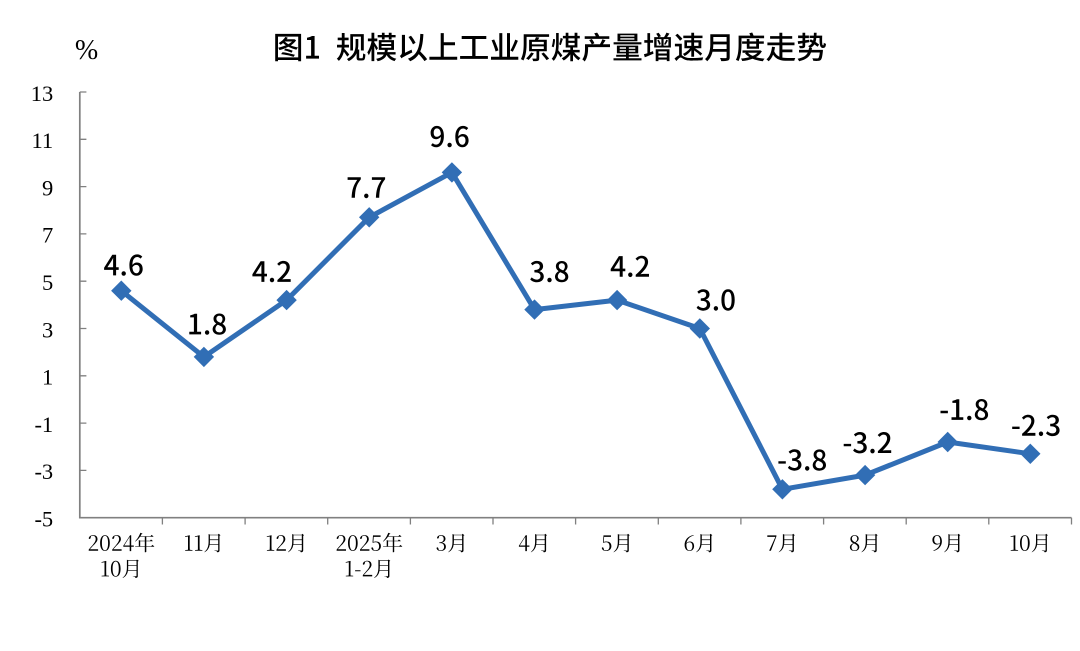  What do you see at coordinates (47, 235) in the screenshot?
I see `svg-text: 7` at bounding box center [47, 235].